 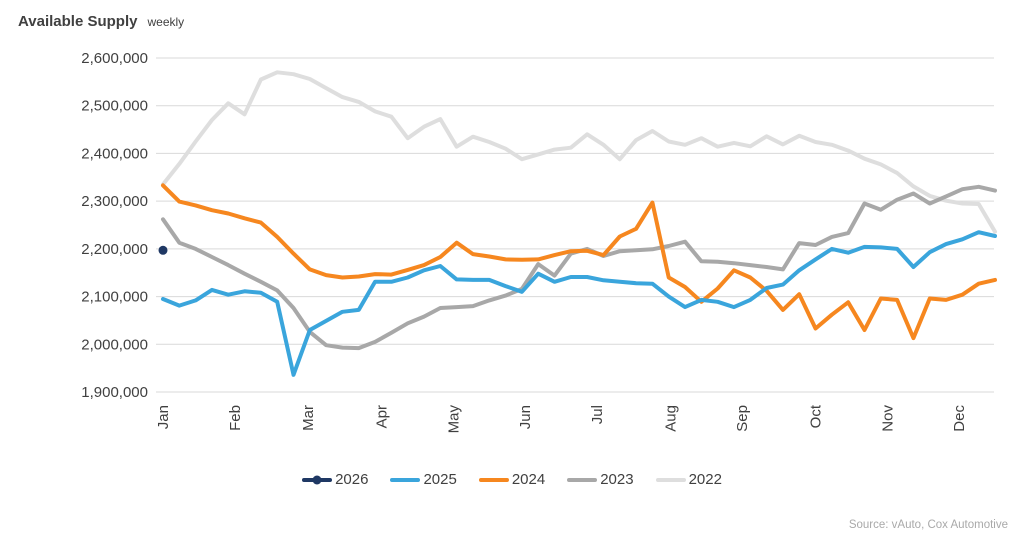 I want to click on x-axis-month-label: Jul, so click(x=597, y=414).